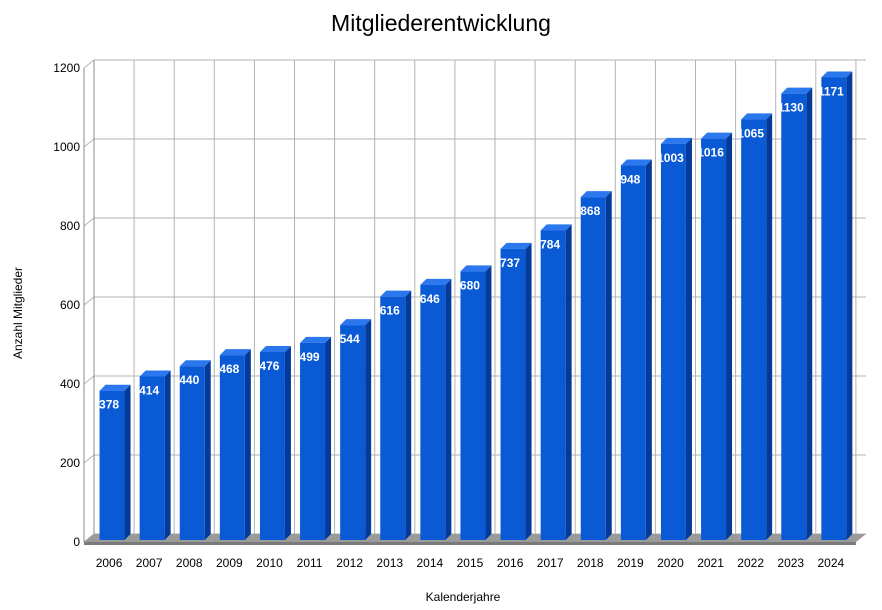 The image size is (882, 610). I want to click on data-label: 414, so click(149, 390).